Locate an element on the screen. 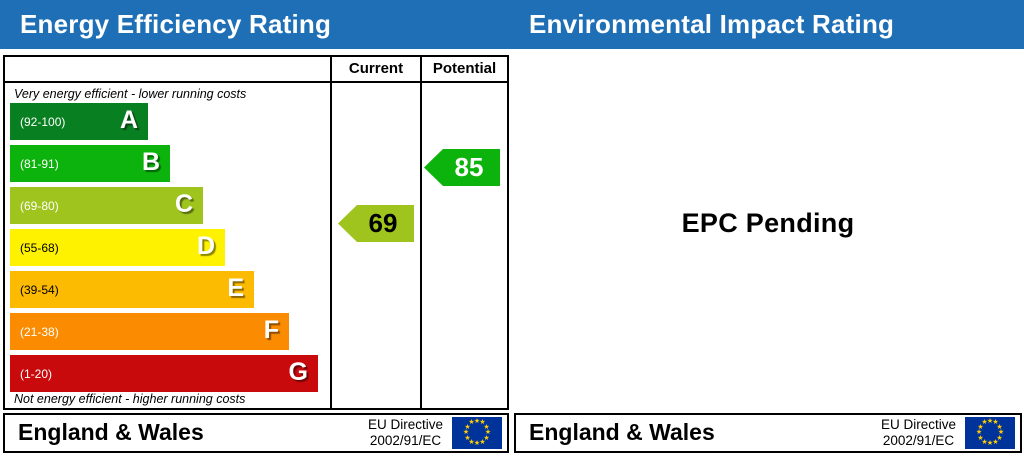 The image size is (1024, 457). band-d-range: (55-68) is located at coordinates (39, 248).